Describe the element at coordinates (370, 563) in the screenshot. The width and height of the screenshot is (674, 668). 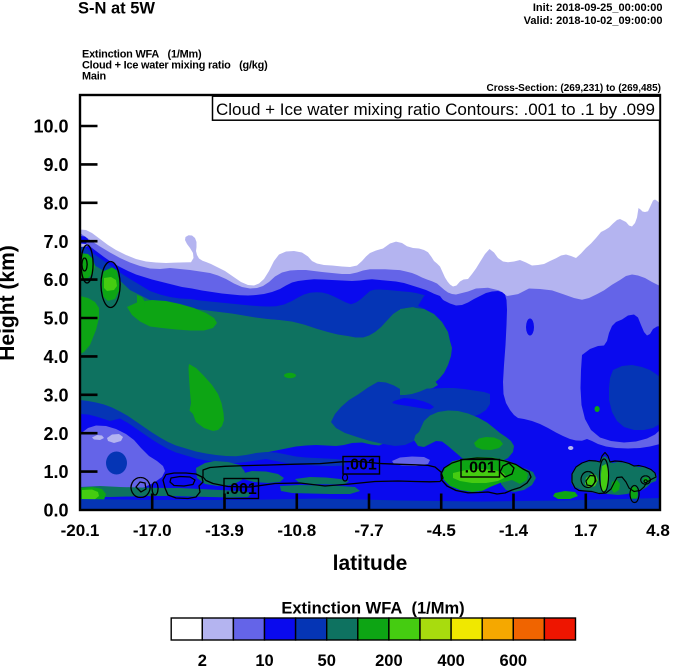
I see `svg-text: latitude` at that location.